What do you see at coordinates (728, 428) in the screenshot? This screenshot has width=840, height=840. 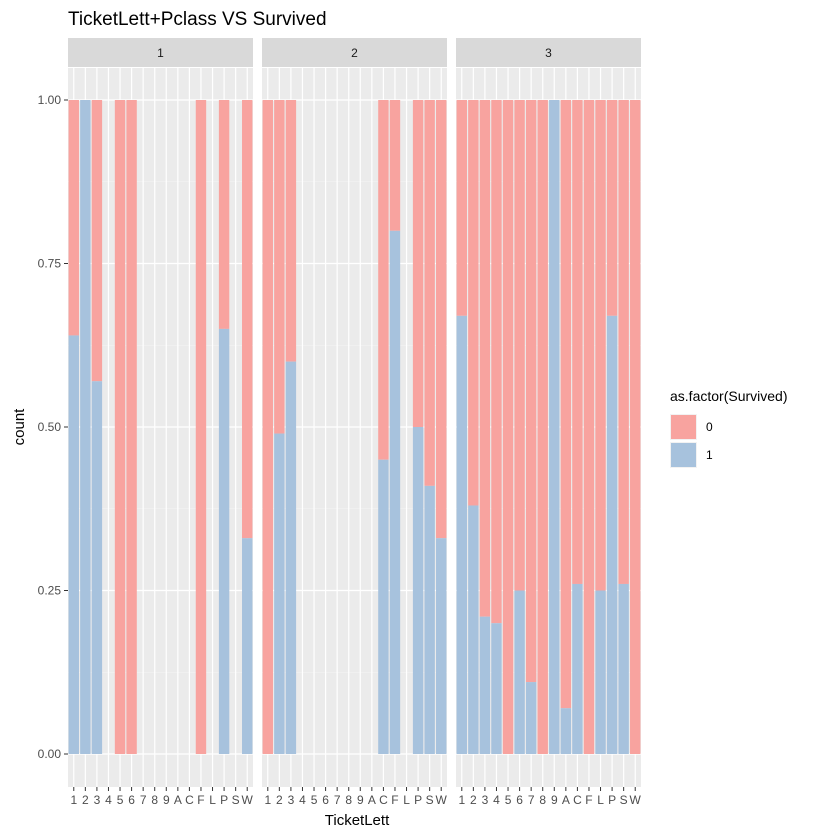 I see `legend: as.factor(Survived) 0 1` at bounding box center [728, 428].